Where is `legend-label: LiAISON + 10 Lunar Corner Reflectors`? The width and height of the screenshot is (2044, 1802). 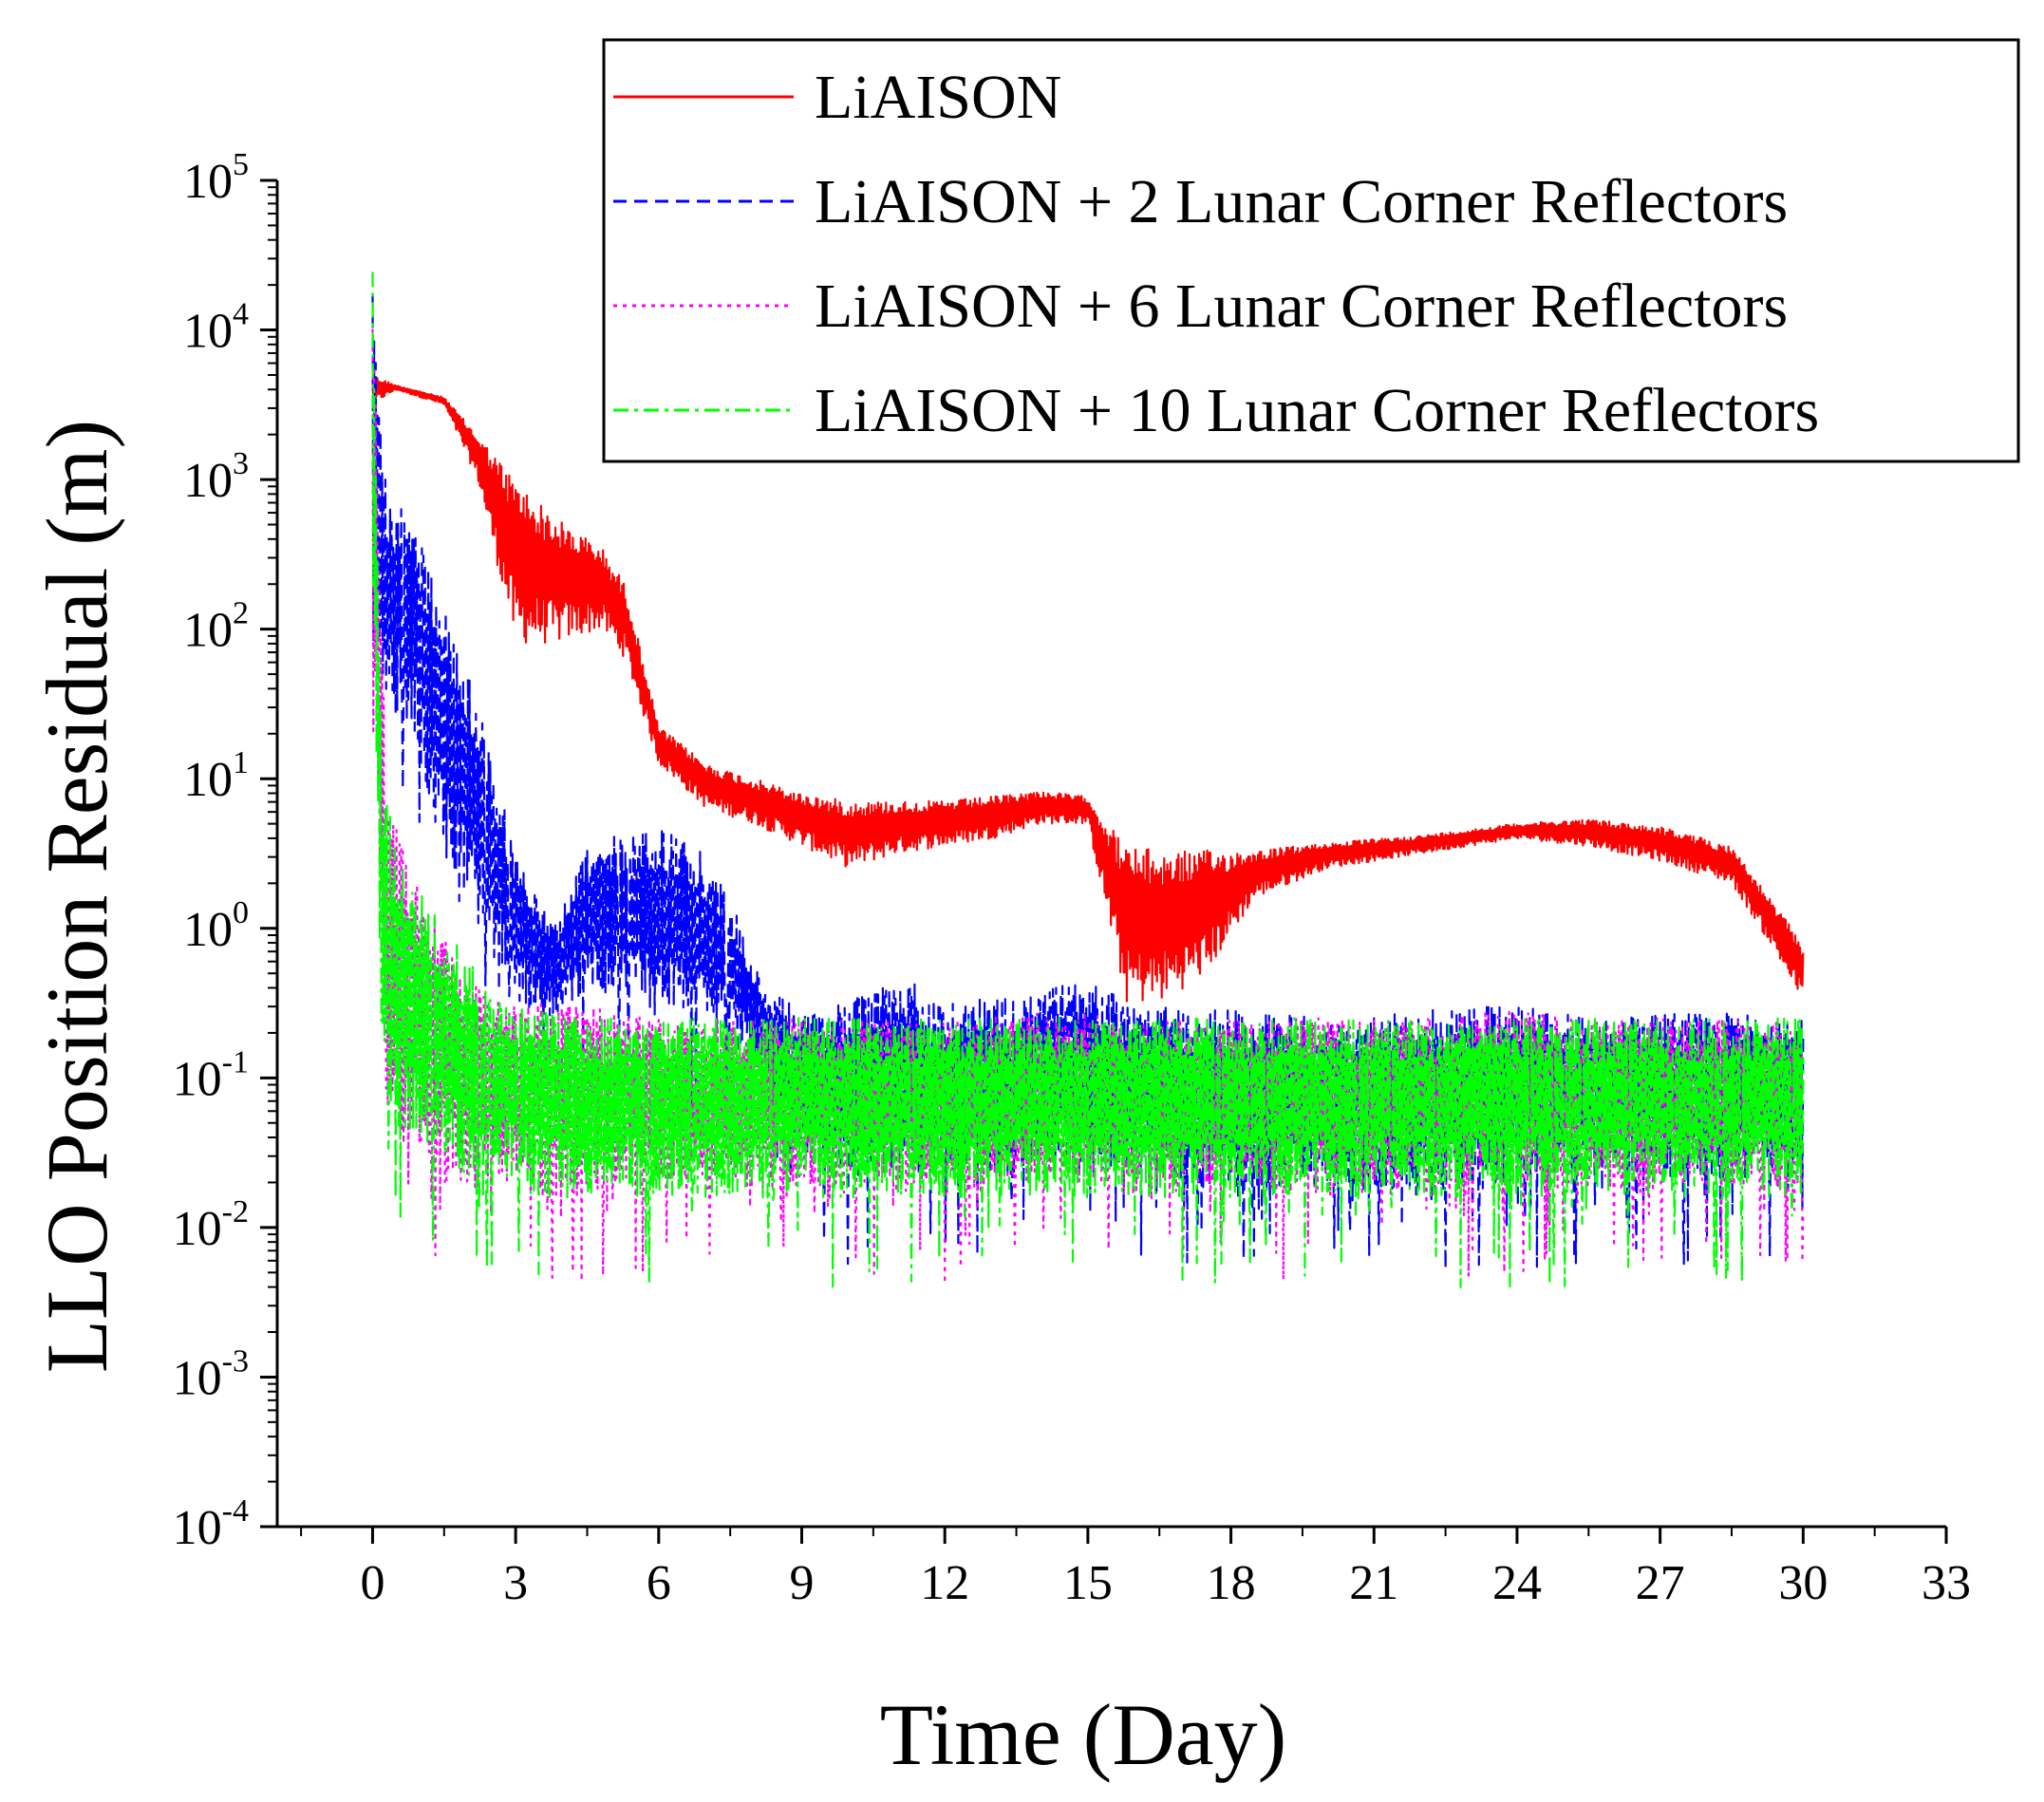 legend-label: LiAISON + 10 Lunar Corner Reflectors is located at coordinates (1317, 410).